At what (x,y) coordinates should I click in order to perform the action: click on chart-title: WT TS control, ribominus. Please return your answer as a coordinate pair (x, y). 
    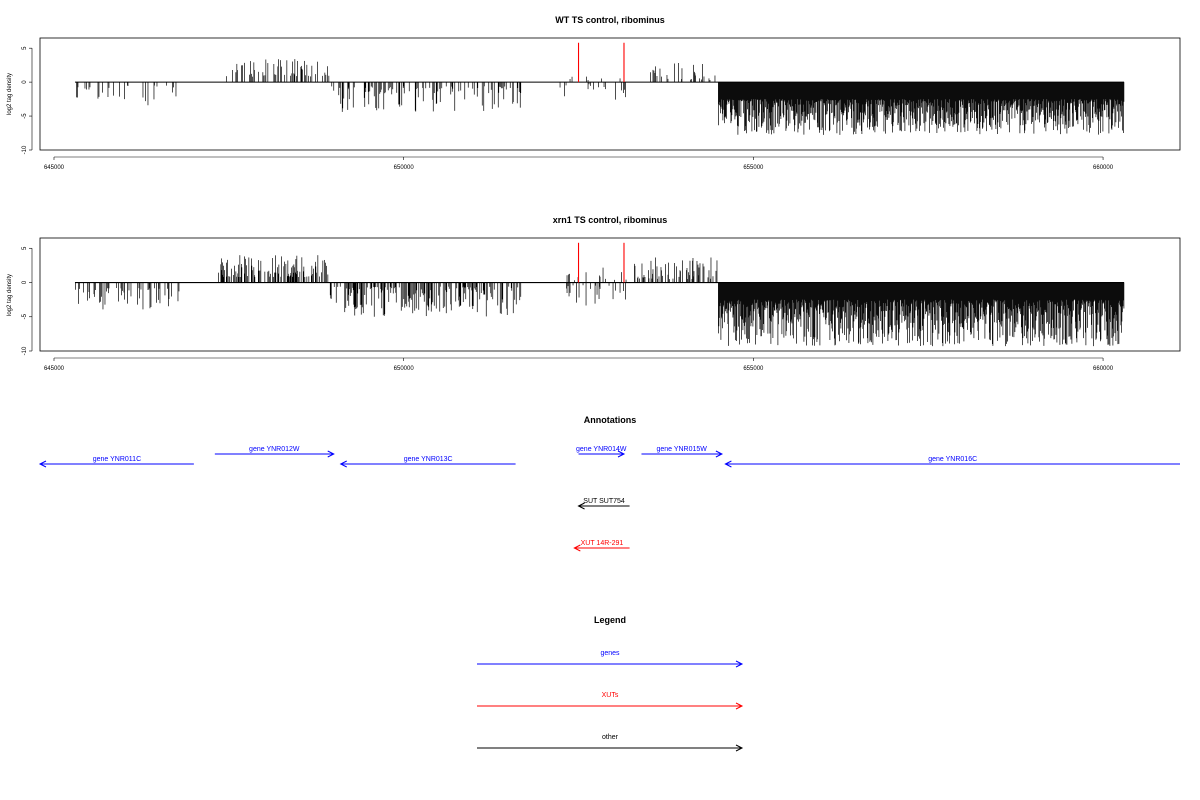
    Looking at the image, I should click on (610, 20).